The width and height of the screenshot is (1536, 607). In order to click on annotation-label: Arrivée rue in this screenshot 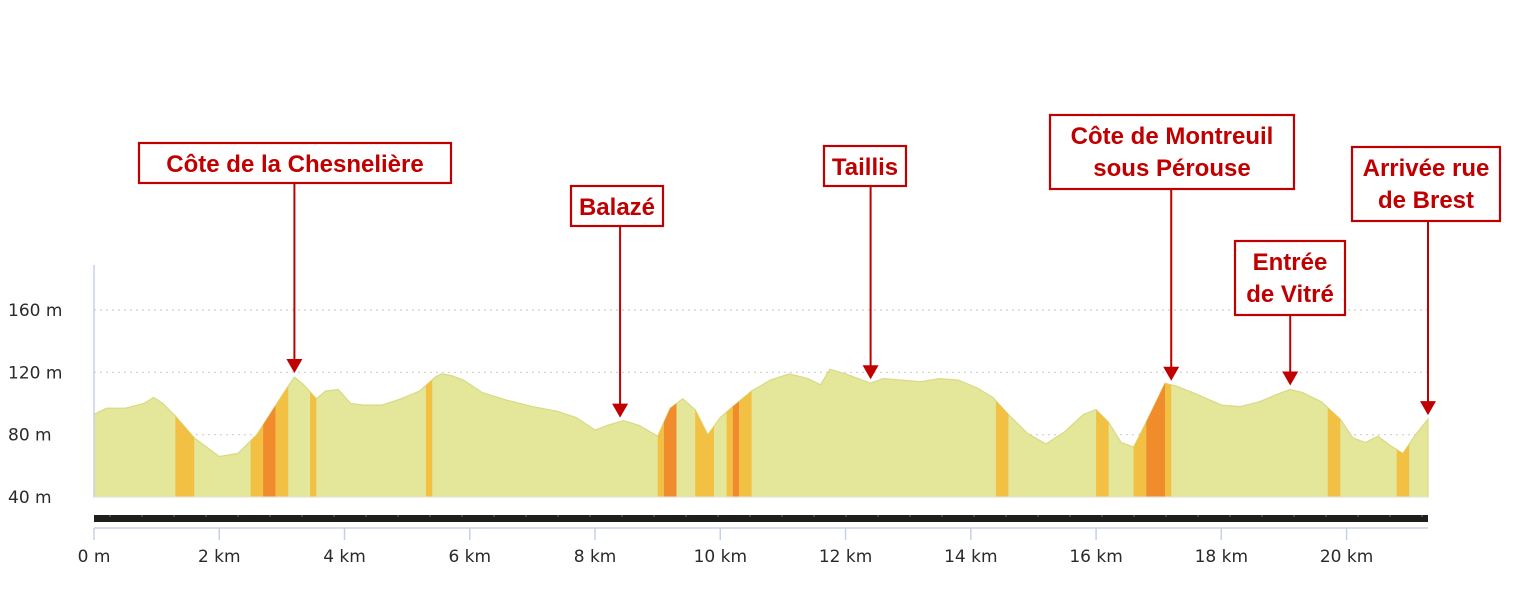, I will do `click(1426, 168)`.